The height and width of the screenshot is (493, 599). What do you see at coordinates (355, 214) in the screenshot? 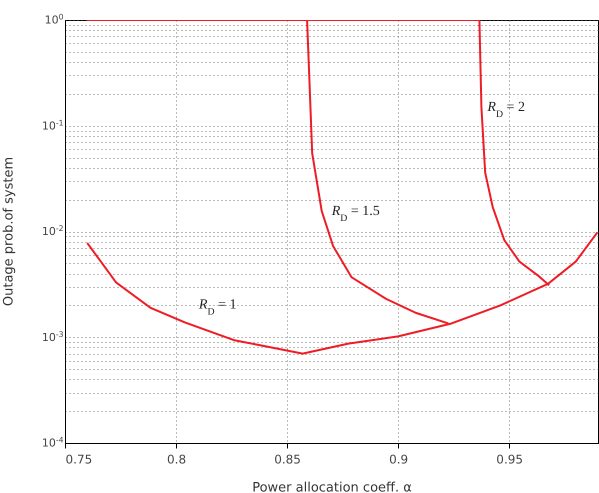
I see `series-label: R$_{D}$ = 1.5` at bounding box center [355, 214].